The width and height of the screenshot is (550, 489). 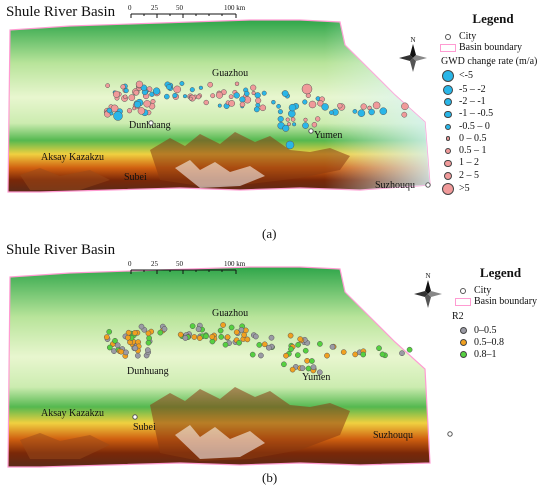 What do you see at coordinates (500, 331) in the screenshot?
I see `legend-class: 0–0.5` at bounding box center [500, 331].